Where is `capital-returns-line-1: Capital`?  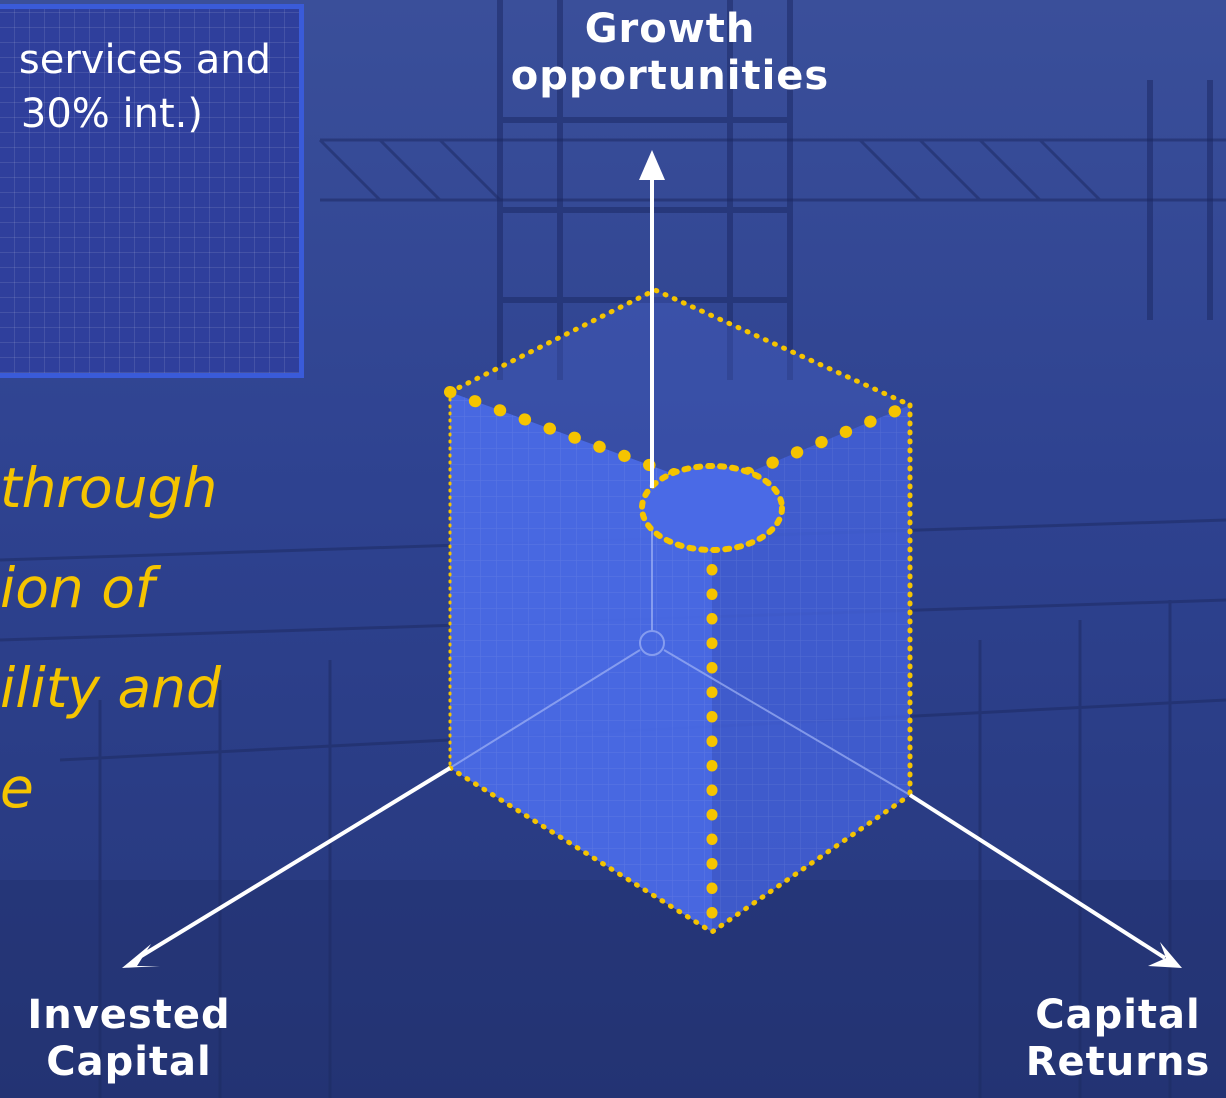
capital-returns-line-1: Capital is located at coordinates (1118, 1015).